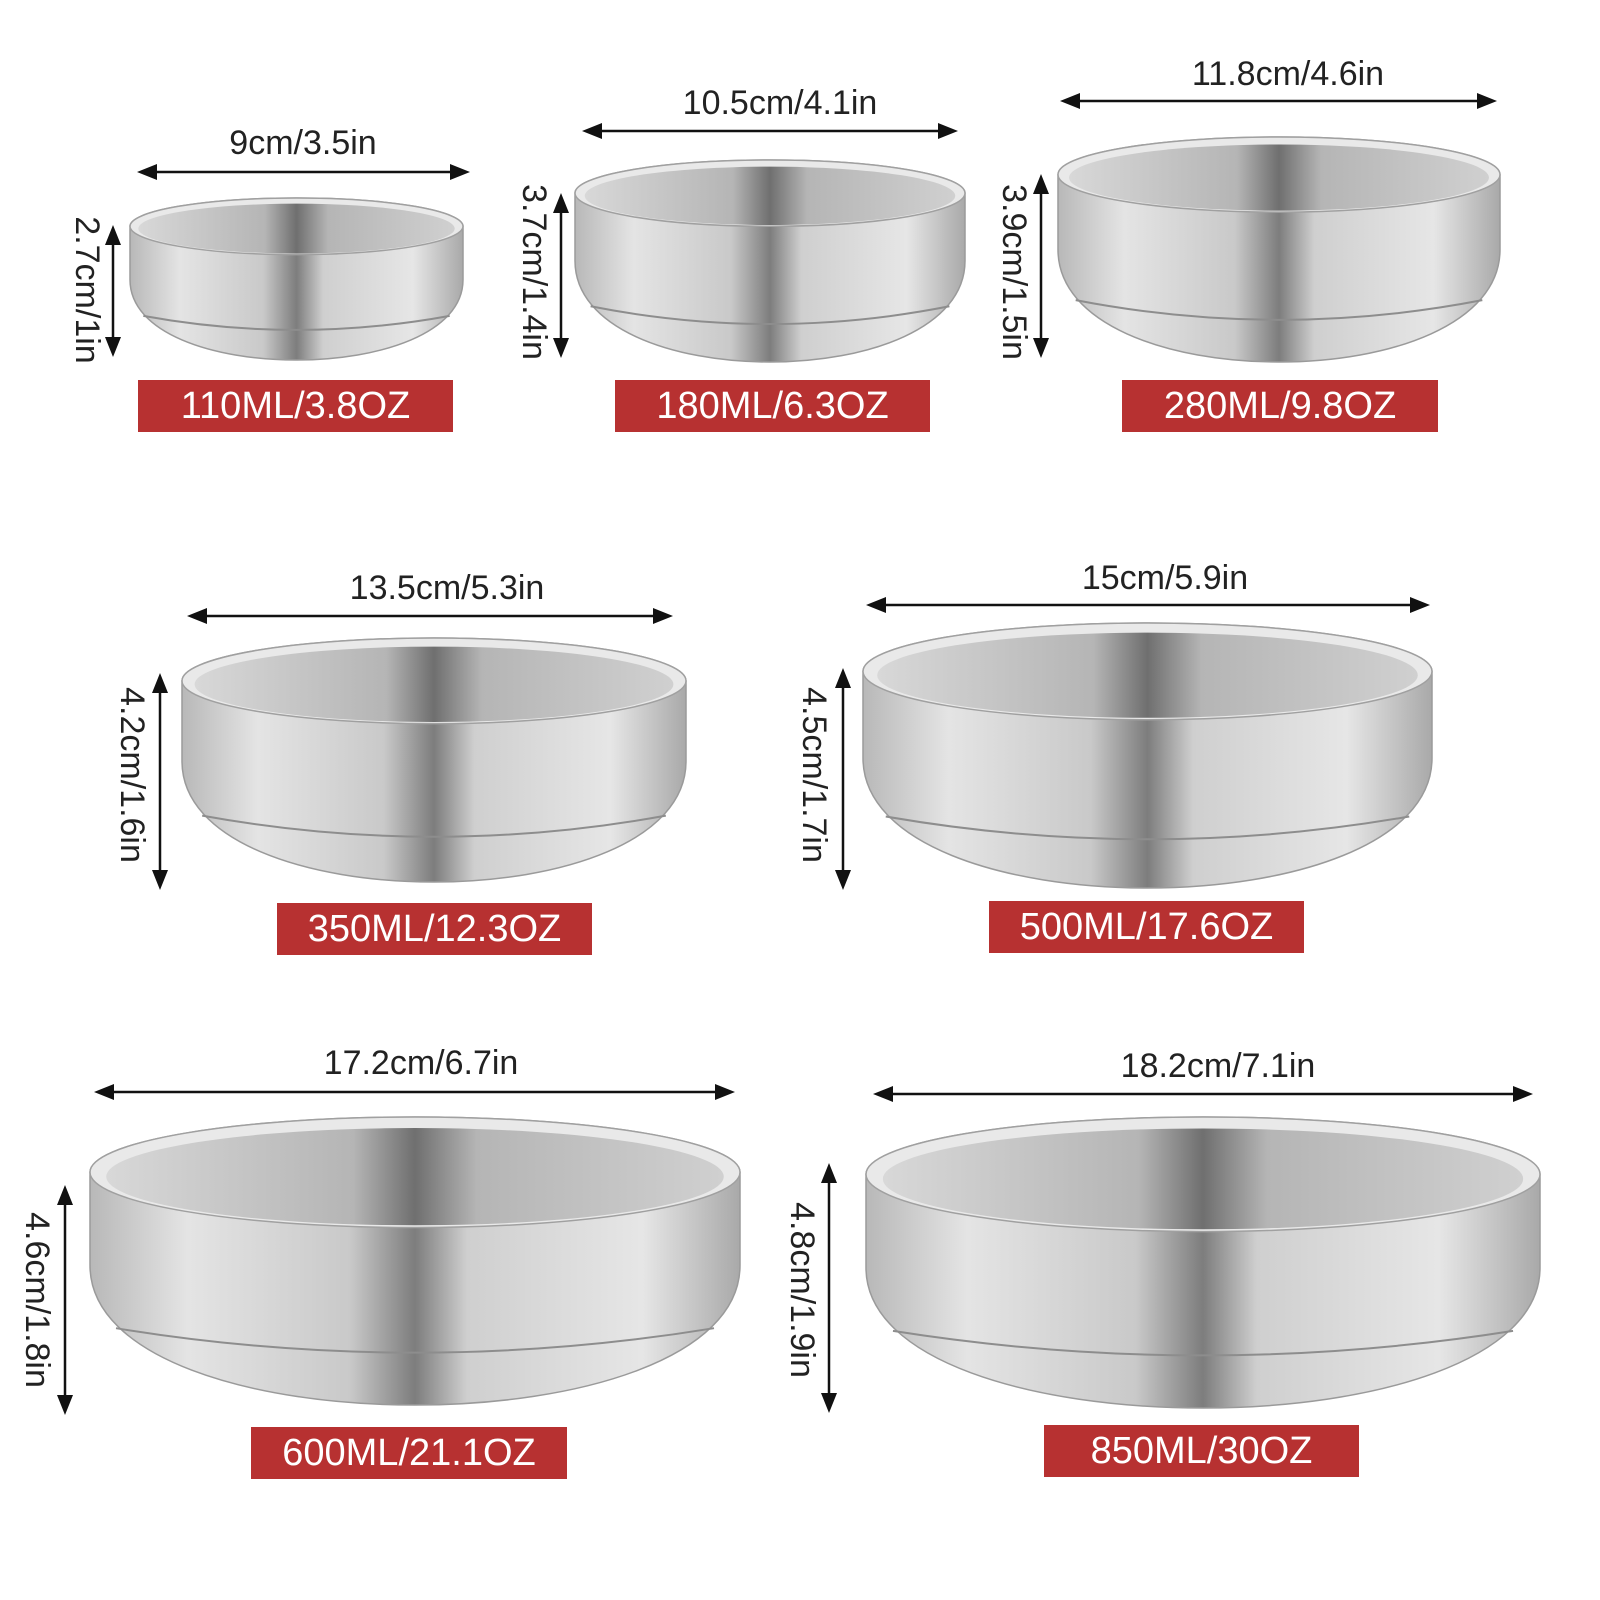 The width and height of the screenshot is (1600, 1600). I want to click on width-label: 9cm/3.5in, so click(302, 143).